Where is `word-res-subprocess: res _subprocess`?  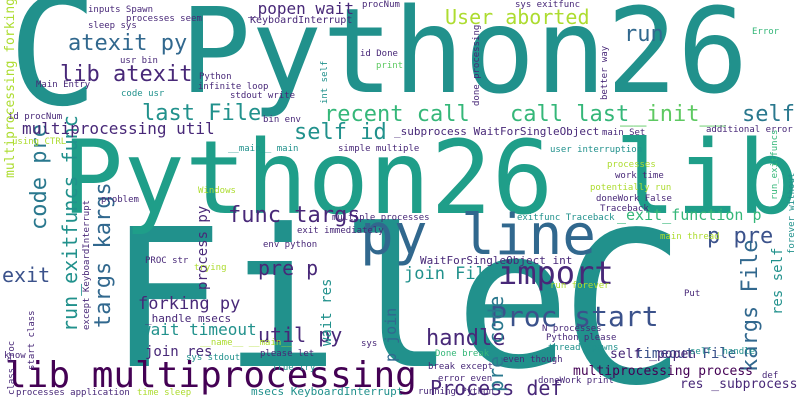
word-res-subprocess: res _subprocess is located at coordinates (739, 384).